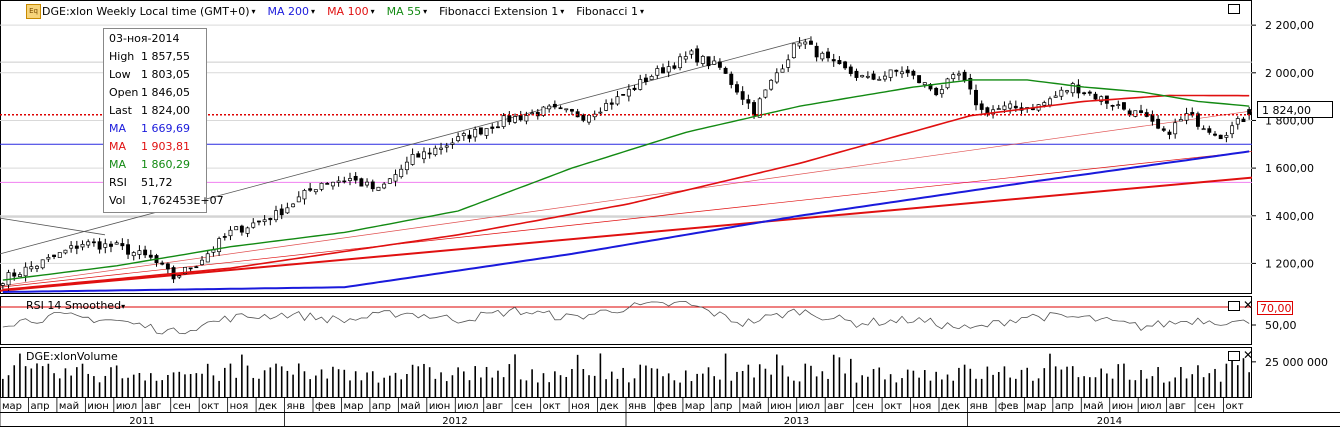  What do you see at coordinates (1234, 306) in the screenshot?
I see `rsi-maximize-icon` at bounding box center [1234, 306].